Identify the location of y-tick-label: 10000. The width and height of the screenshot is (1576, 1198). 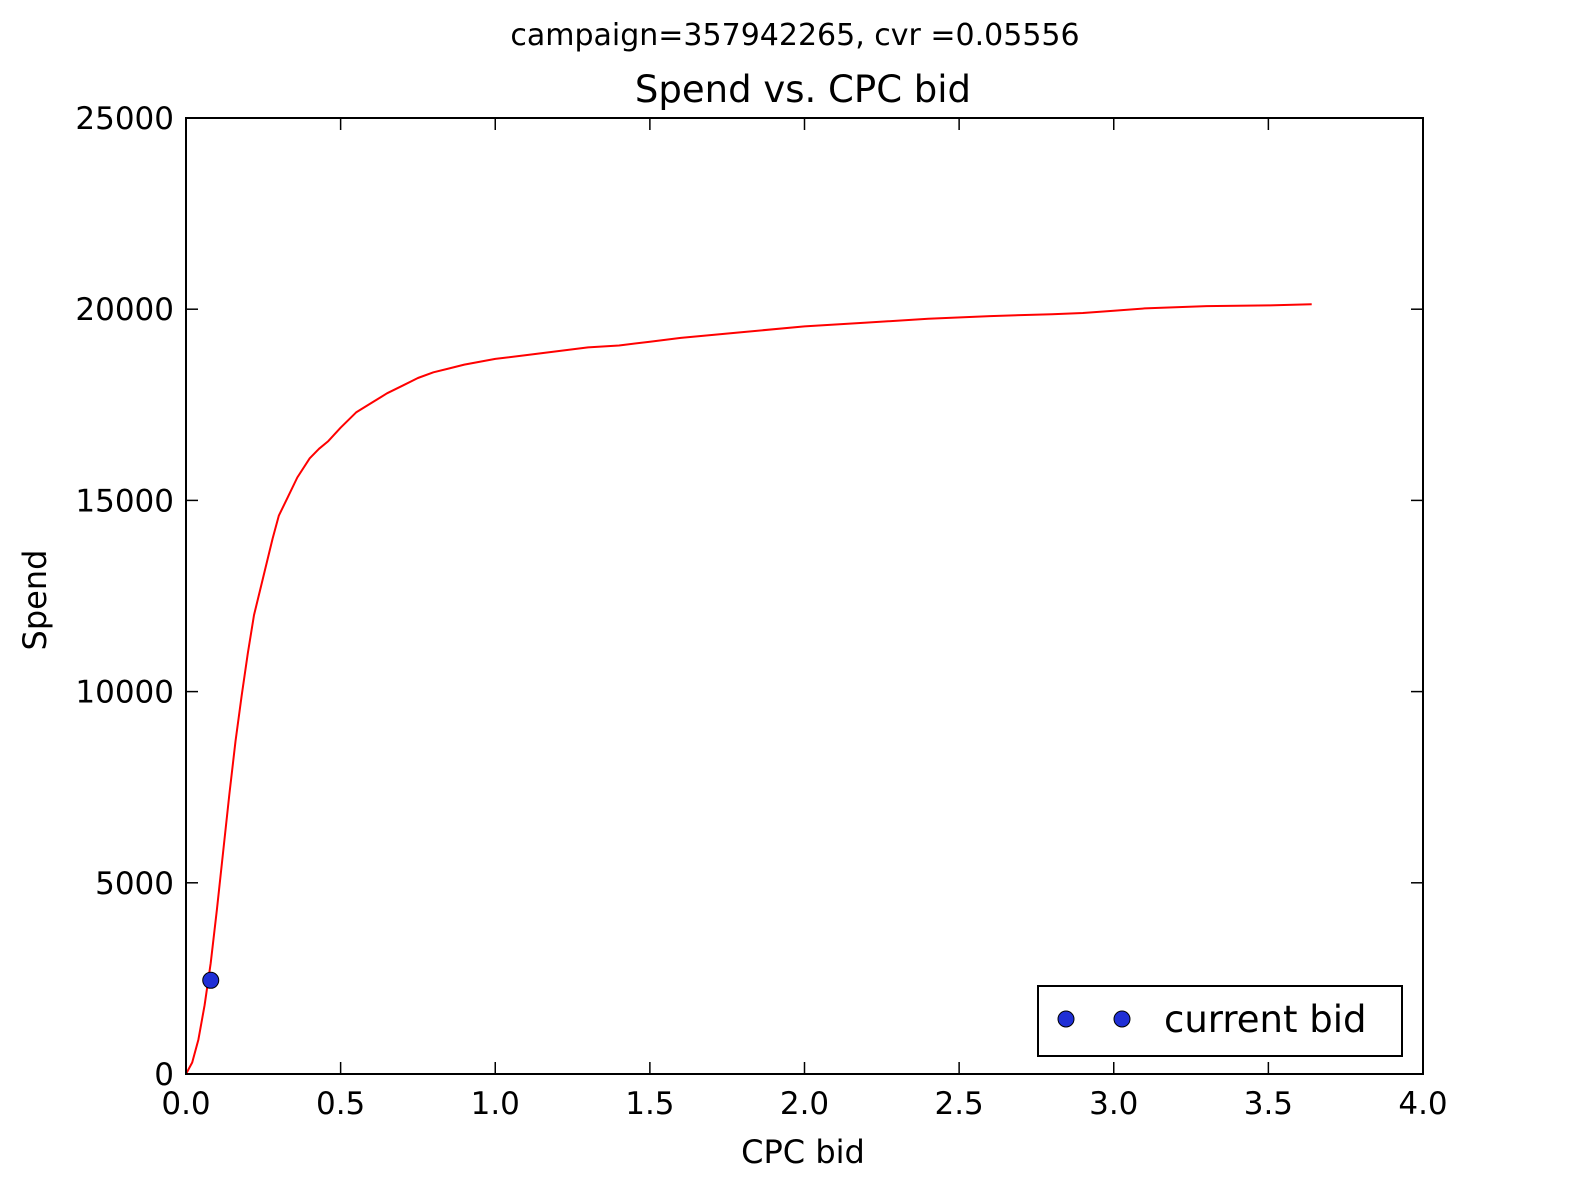
(124, 693).